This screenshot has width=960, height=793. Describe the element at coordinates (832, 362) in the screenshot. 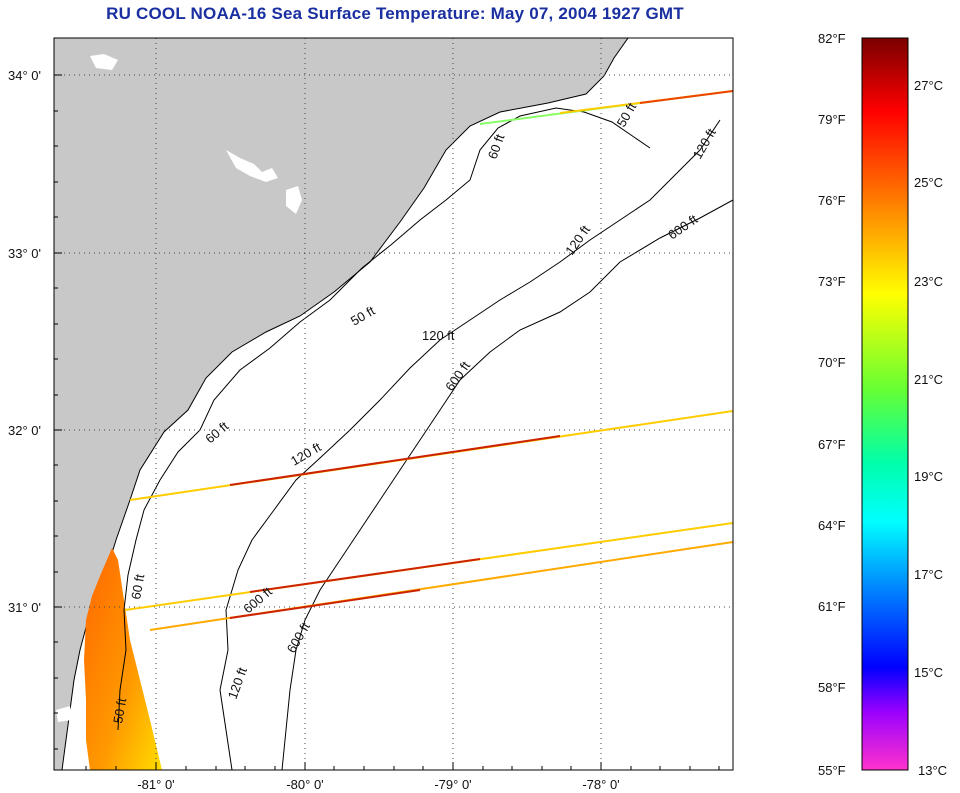

I see `colorbar-f-label: 70°F` at that location.